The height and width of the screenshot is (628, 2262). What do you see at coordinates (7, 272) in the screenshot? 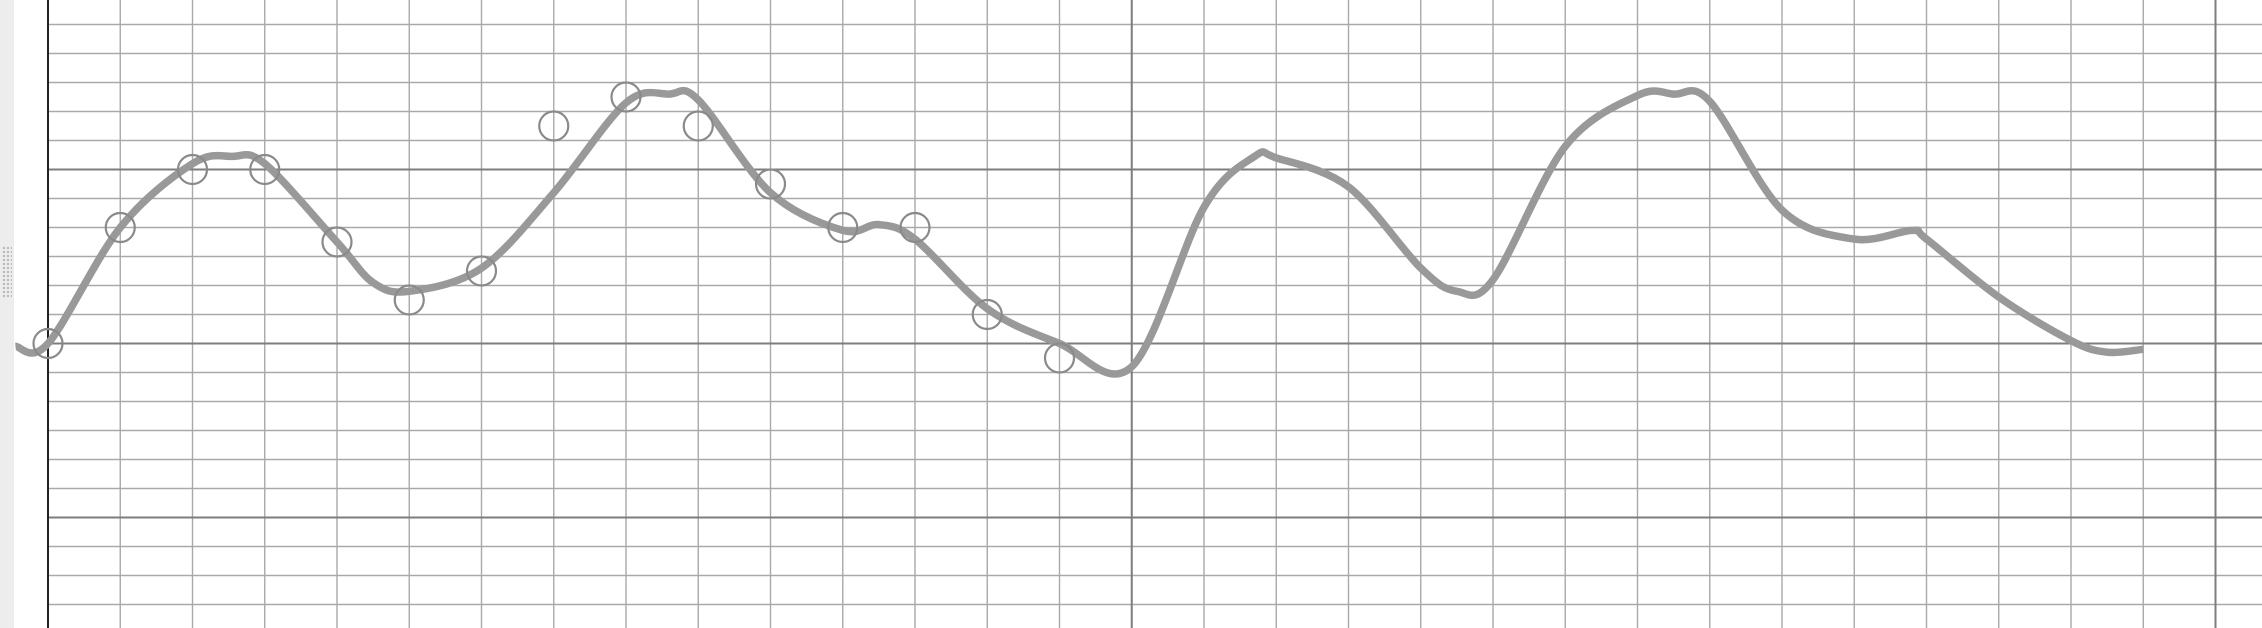
I see `resize-grip-icon` at bounding box center [7, 272].